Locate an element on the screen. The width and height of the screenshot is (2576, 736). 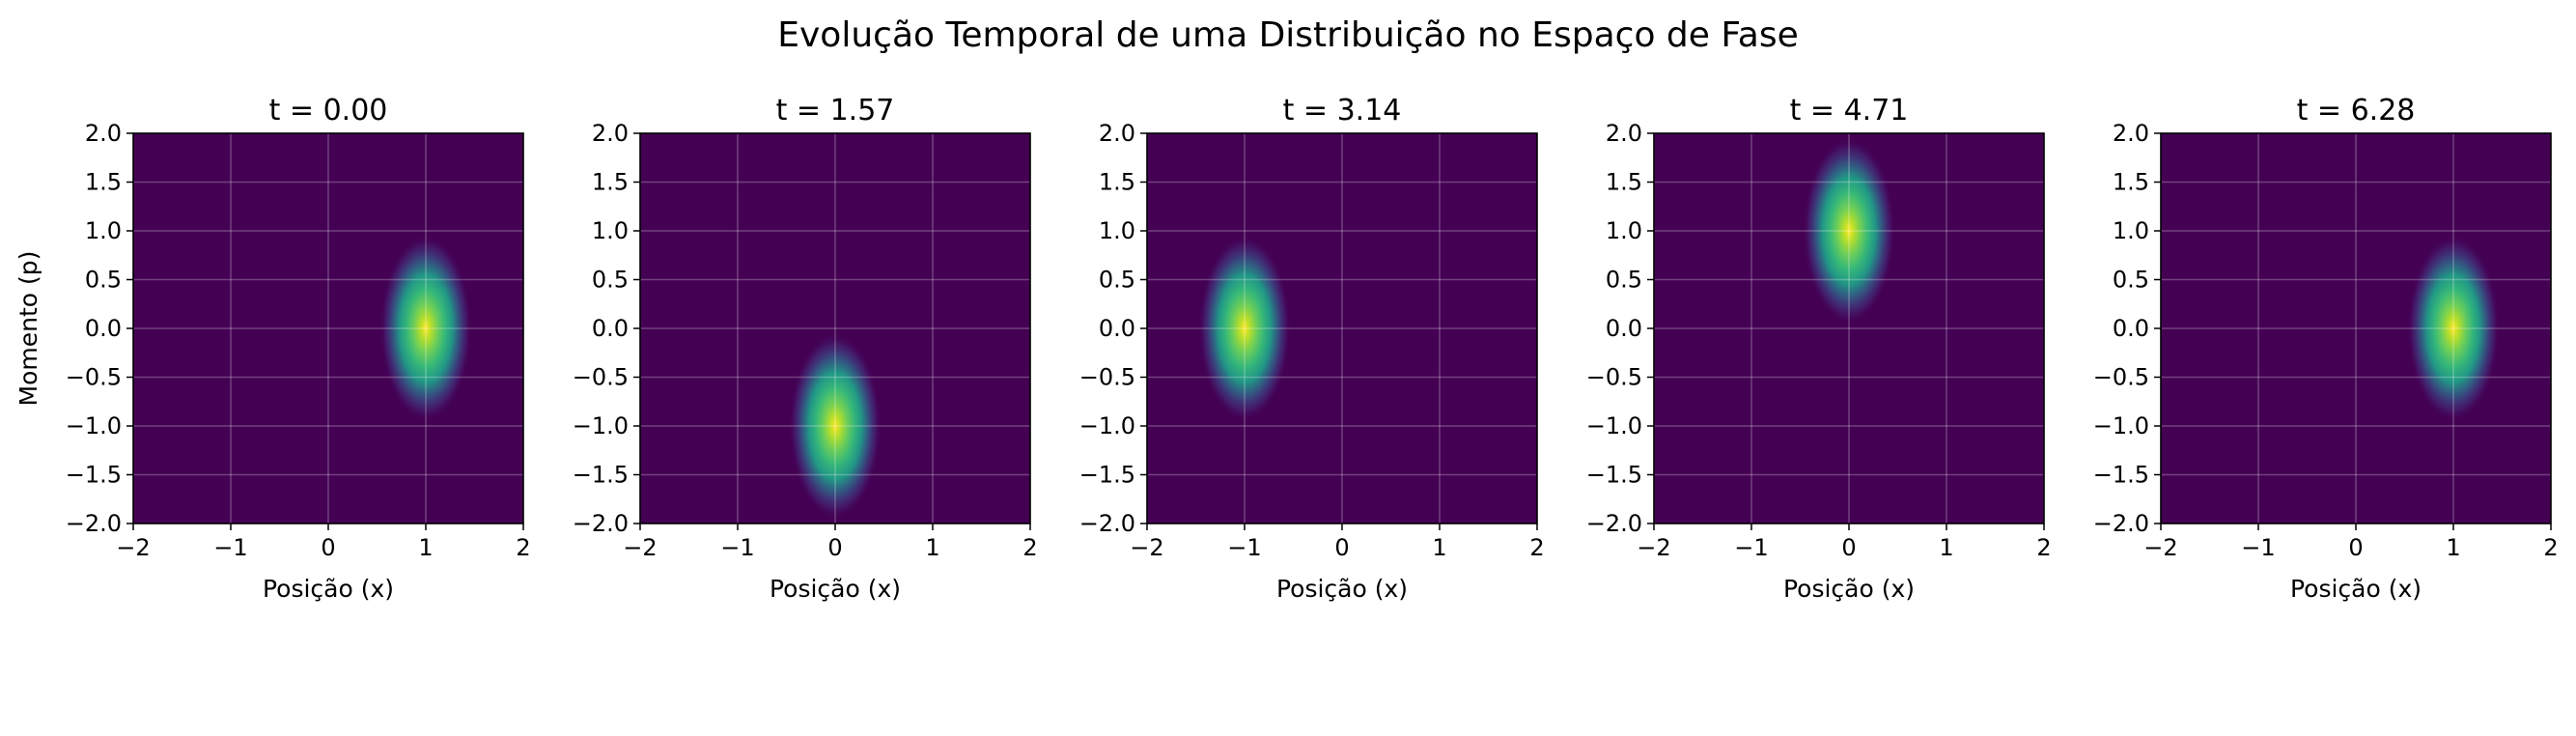
panel-title: t = 1.57 is located at coordinates (836, 110).